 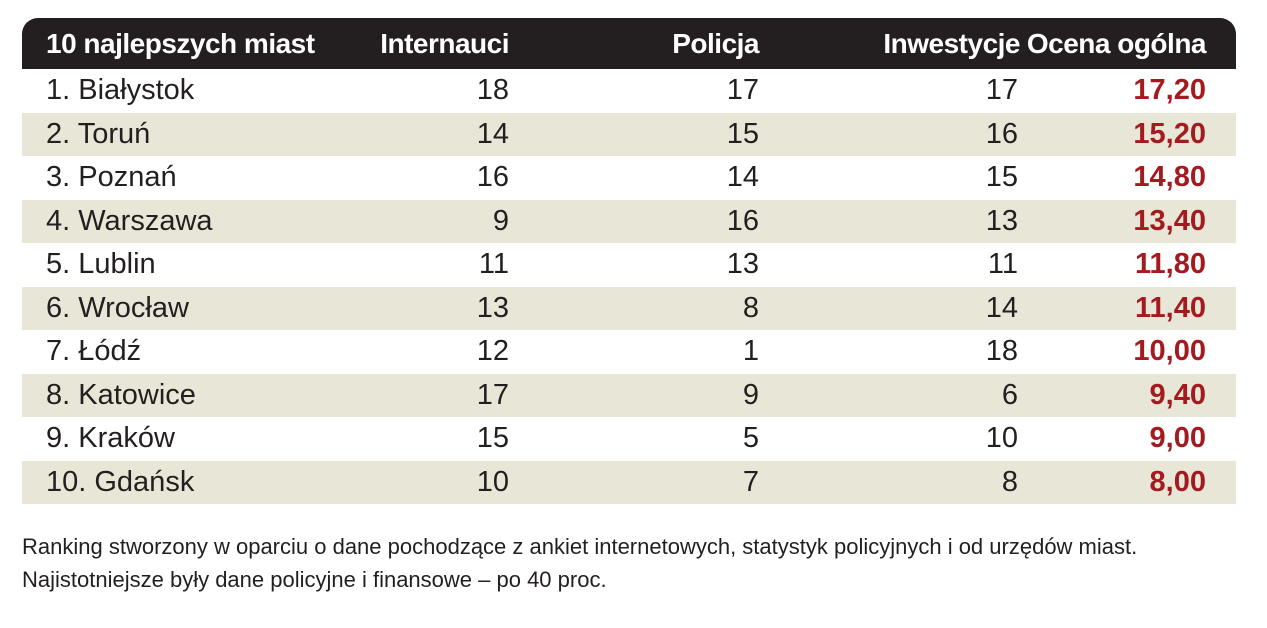 What do you see at coordinates (629, 439) in the screenshot?
I see `table-row: 9. Kraków 15 5 10 9,00` at bounding box center [629, 439].